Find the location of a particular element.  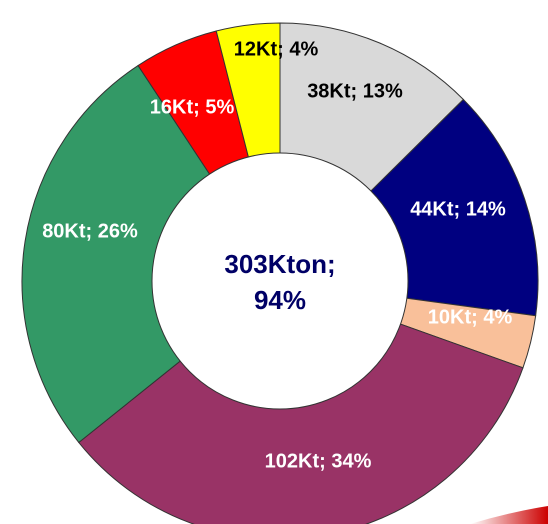

data-label: 16Kt; 5% is located at coordinates (192, 107).